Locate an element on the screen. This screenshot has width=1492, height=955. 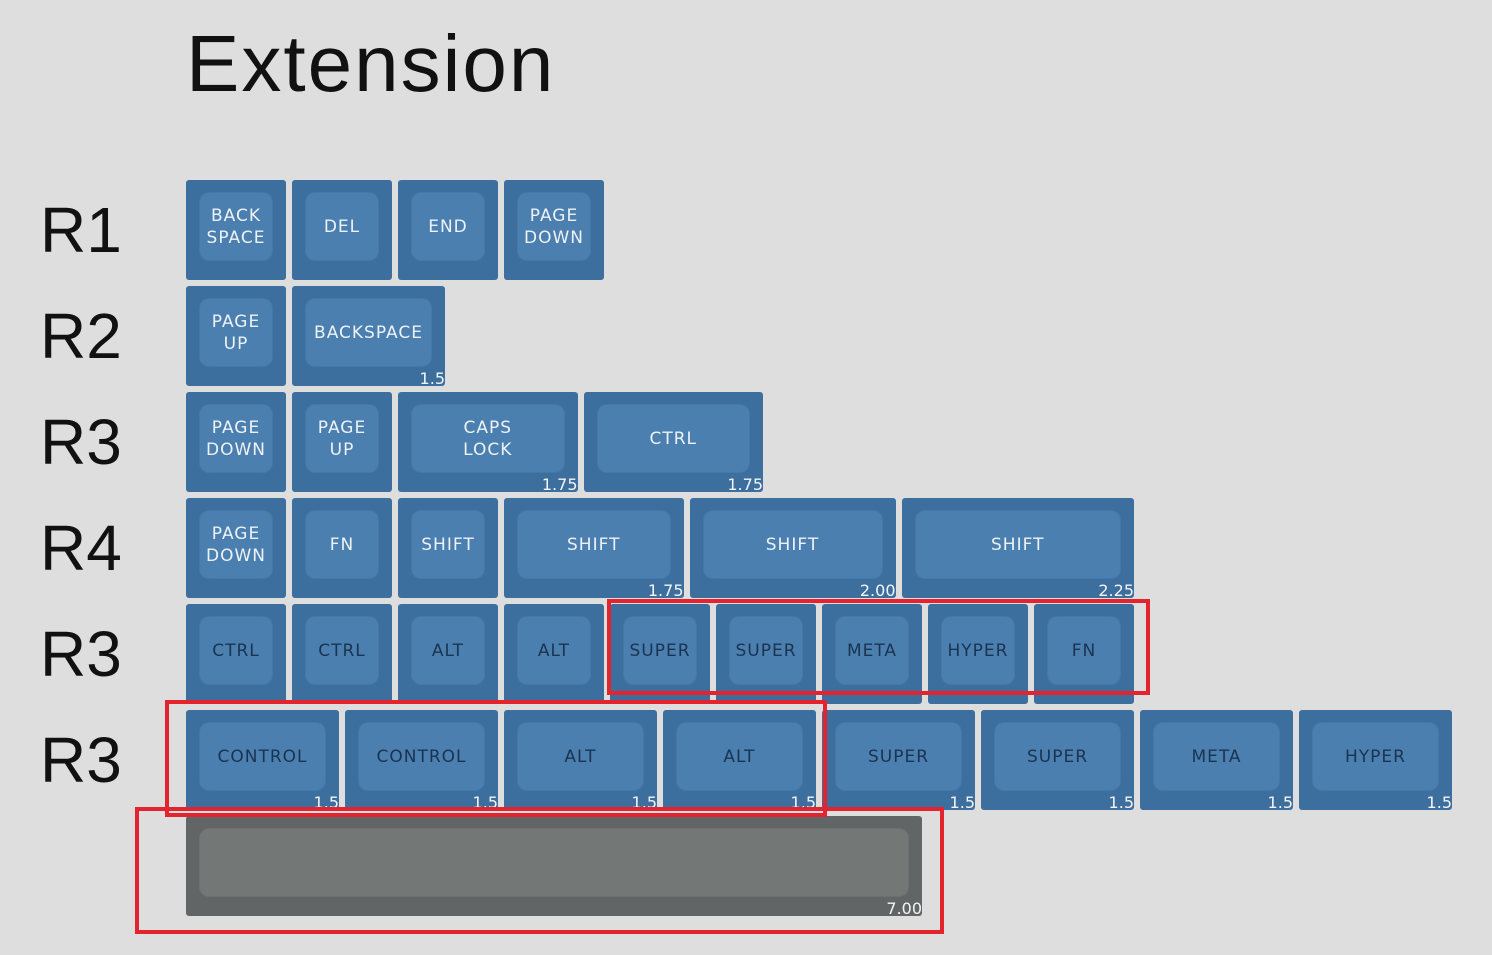
keycap: DEL is located at coordinates (342, 230).